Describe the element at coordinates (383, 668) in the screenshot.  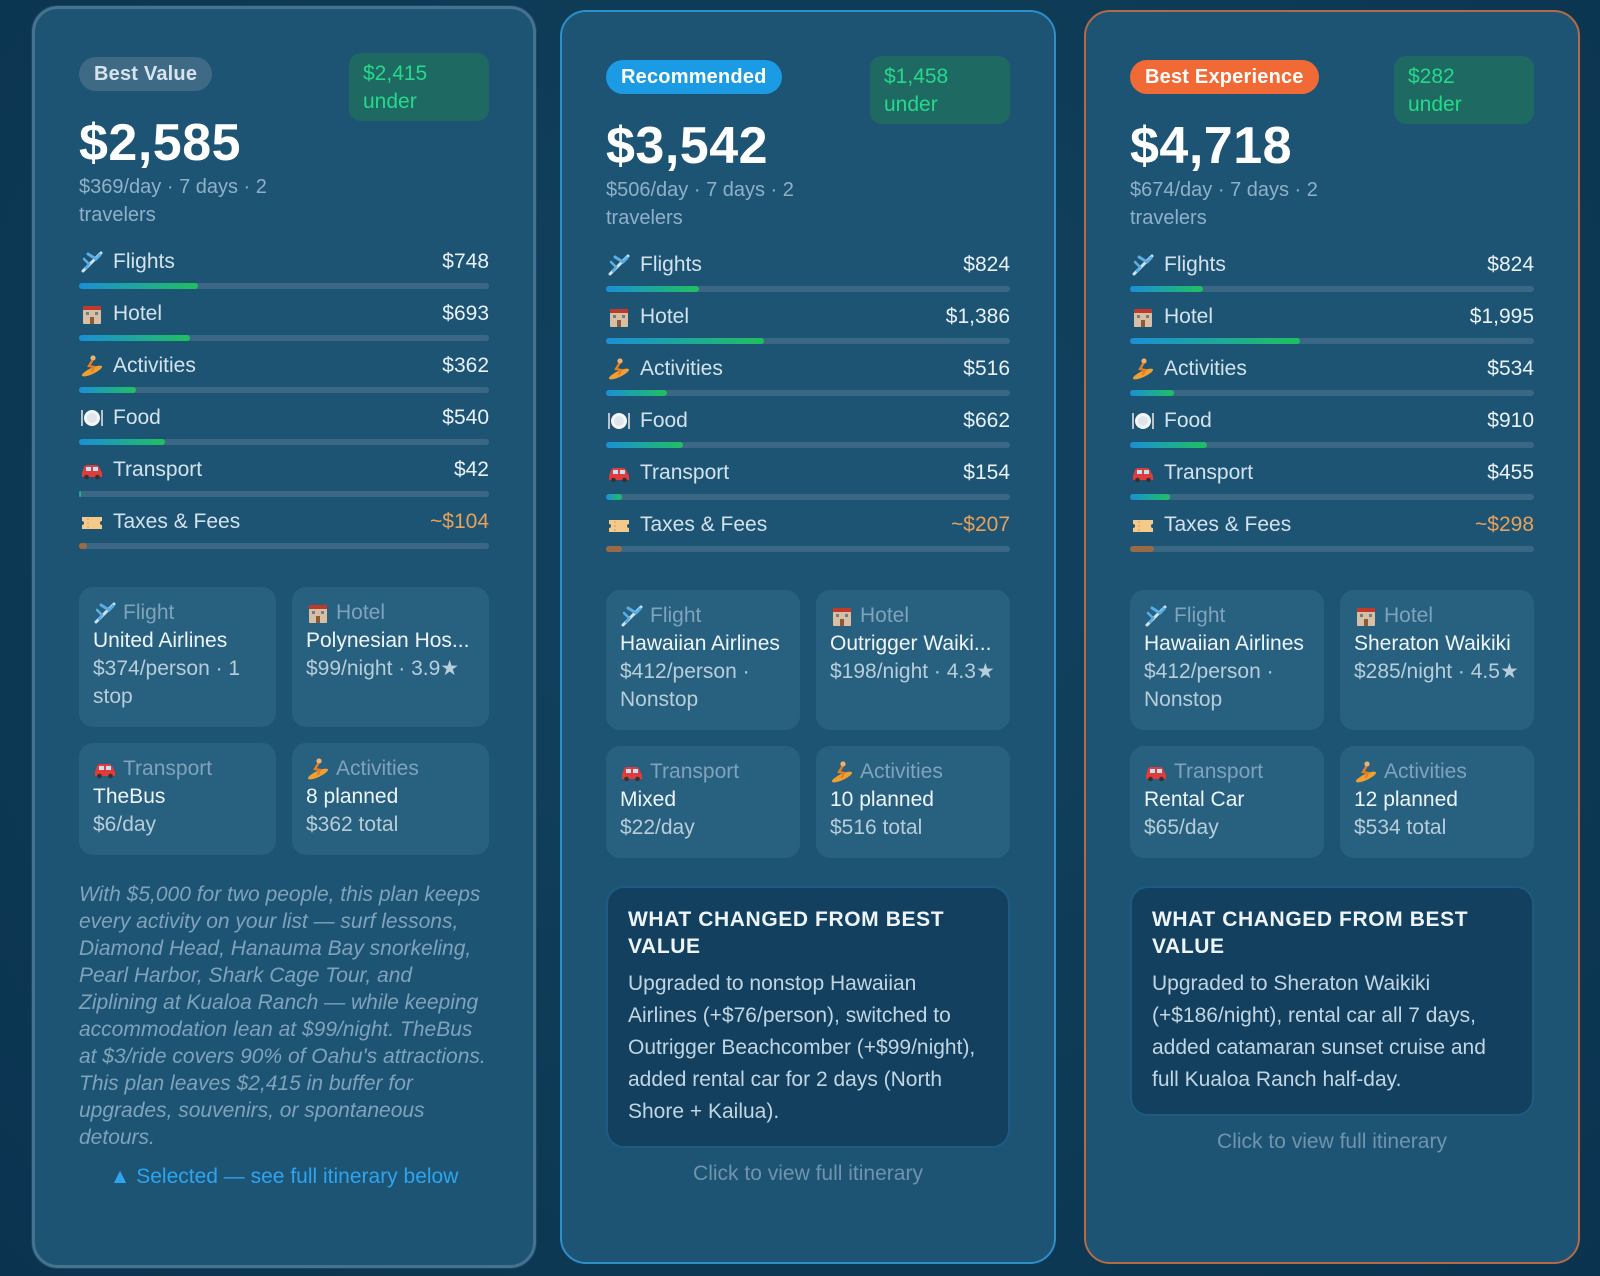
I see `tile-detail: $99/night · 3.9★` at that location.